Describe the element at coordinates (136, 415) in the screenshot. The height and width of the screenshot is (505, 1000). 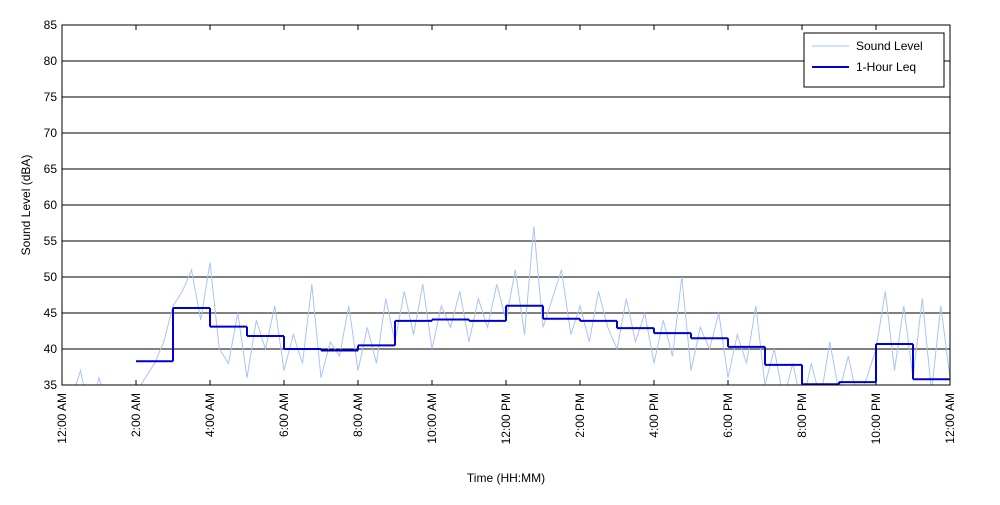
I see `x-tick-label: 2:00 AM` at that location.